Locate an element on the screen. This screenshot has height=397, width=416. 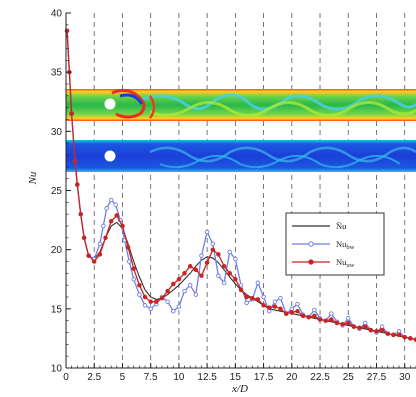
y-tick-label-5: 35 is located at coordinates (57, 73).